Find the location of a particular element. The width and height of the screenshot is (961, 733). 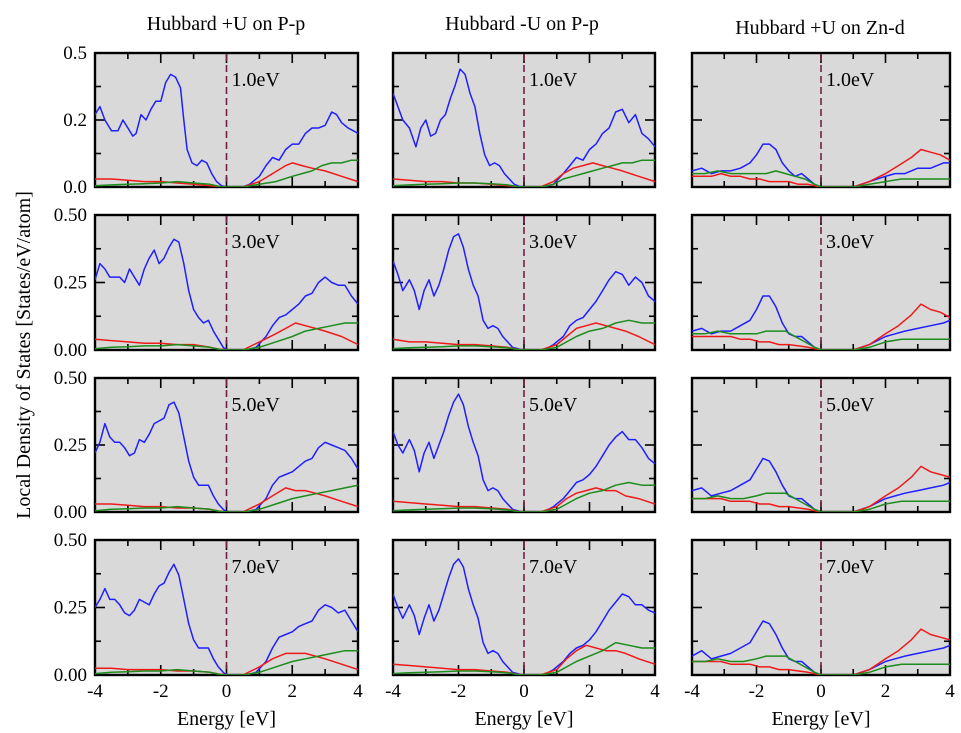

panel-5: 3.0eV is located at coordinates (524, 282).